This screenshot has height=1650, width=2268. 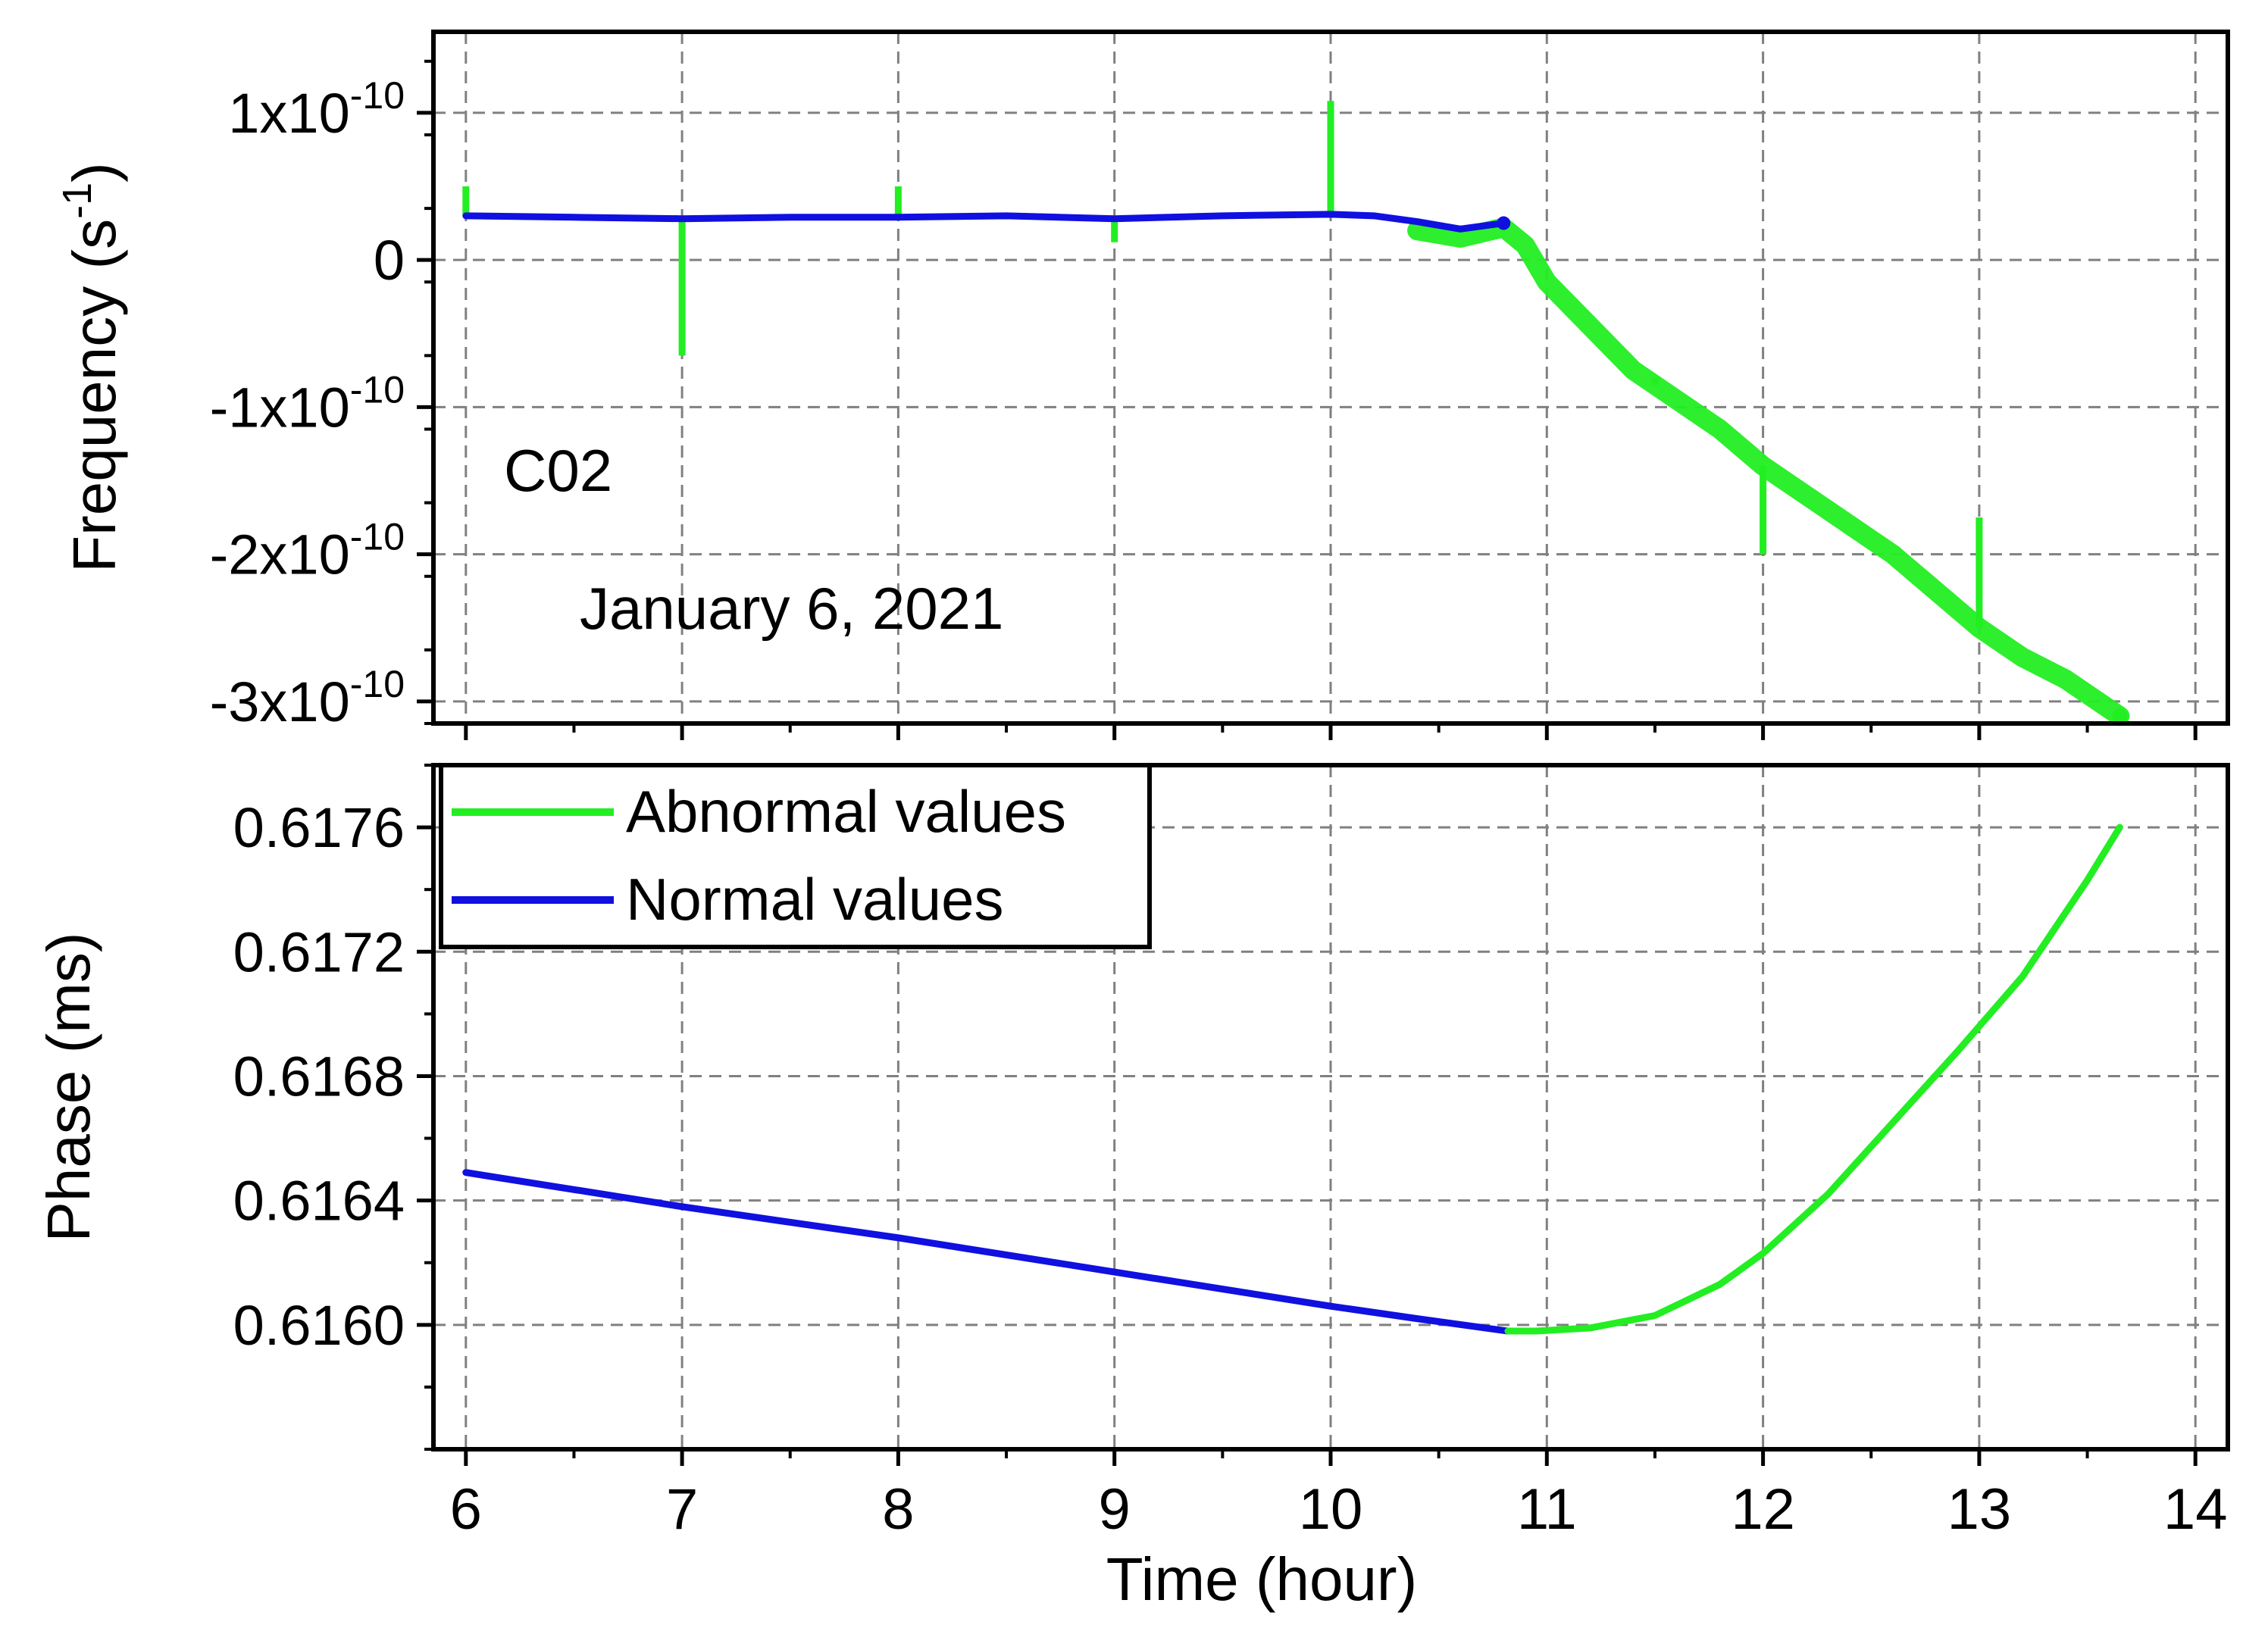 I want to click on phase-y-axis-label: Phase (ms), so click(x=68, y=1087).